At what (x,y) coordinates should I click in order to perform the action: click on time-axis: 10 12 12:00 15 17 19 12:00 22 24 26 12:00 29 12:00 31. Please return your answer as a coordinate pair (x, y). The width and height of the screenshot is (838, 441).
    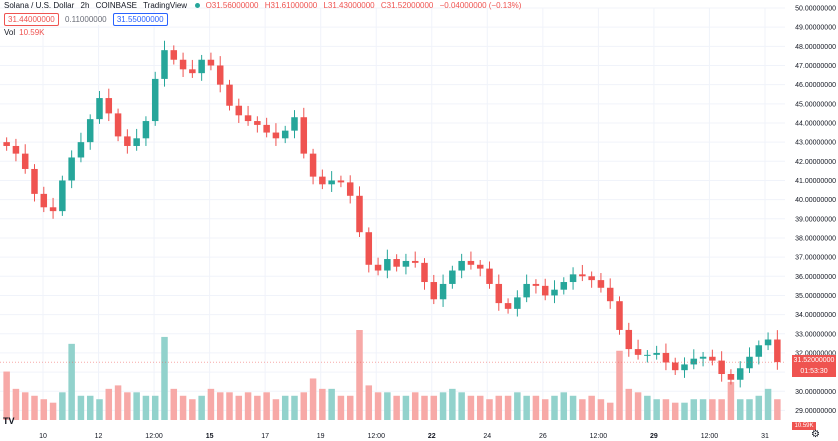
    Looking at the image, I should click on (404, 436).